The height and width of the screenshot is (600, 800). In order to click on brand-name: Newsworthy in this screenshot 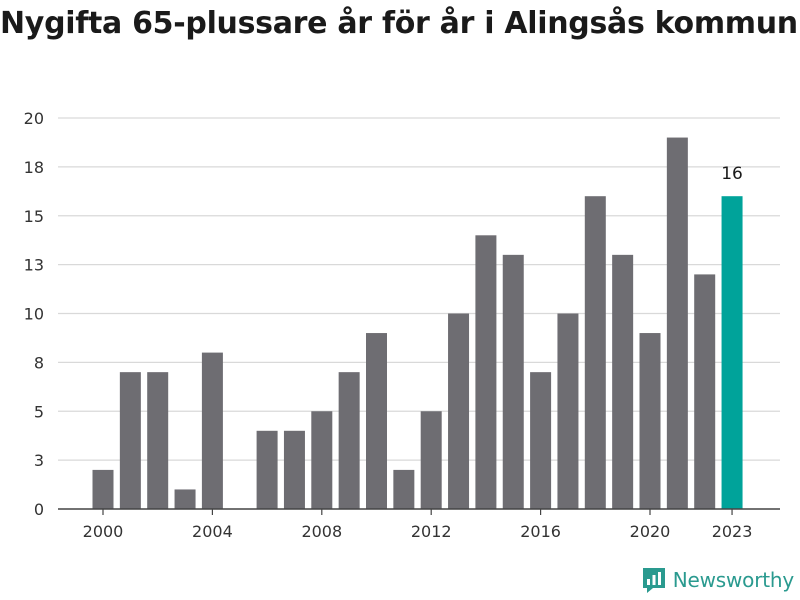, I will do `click(733, 580)`.